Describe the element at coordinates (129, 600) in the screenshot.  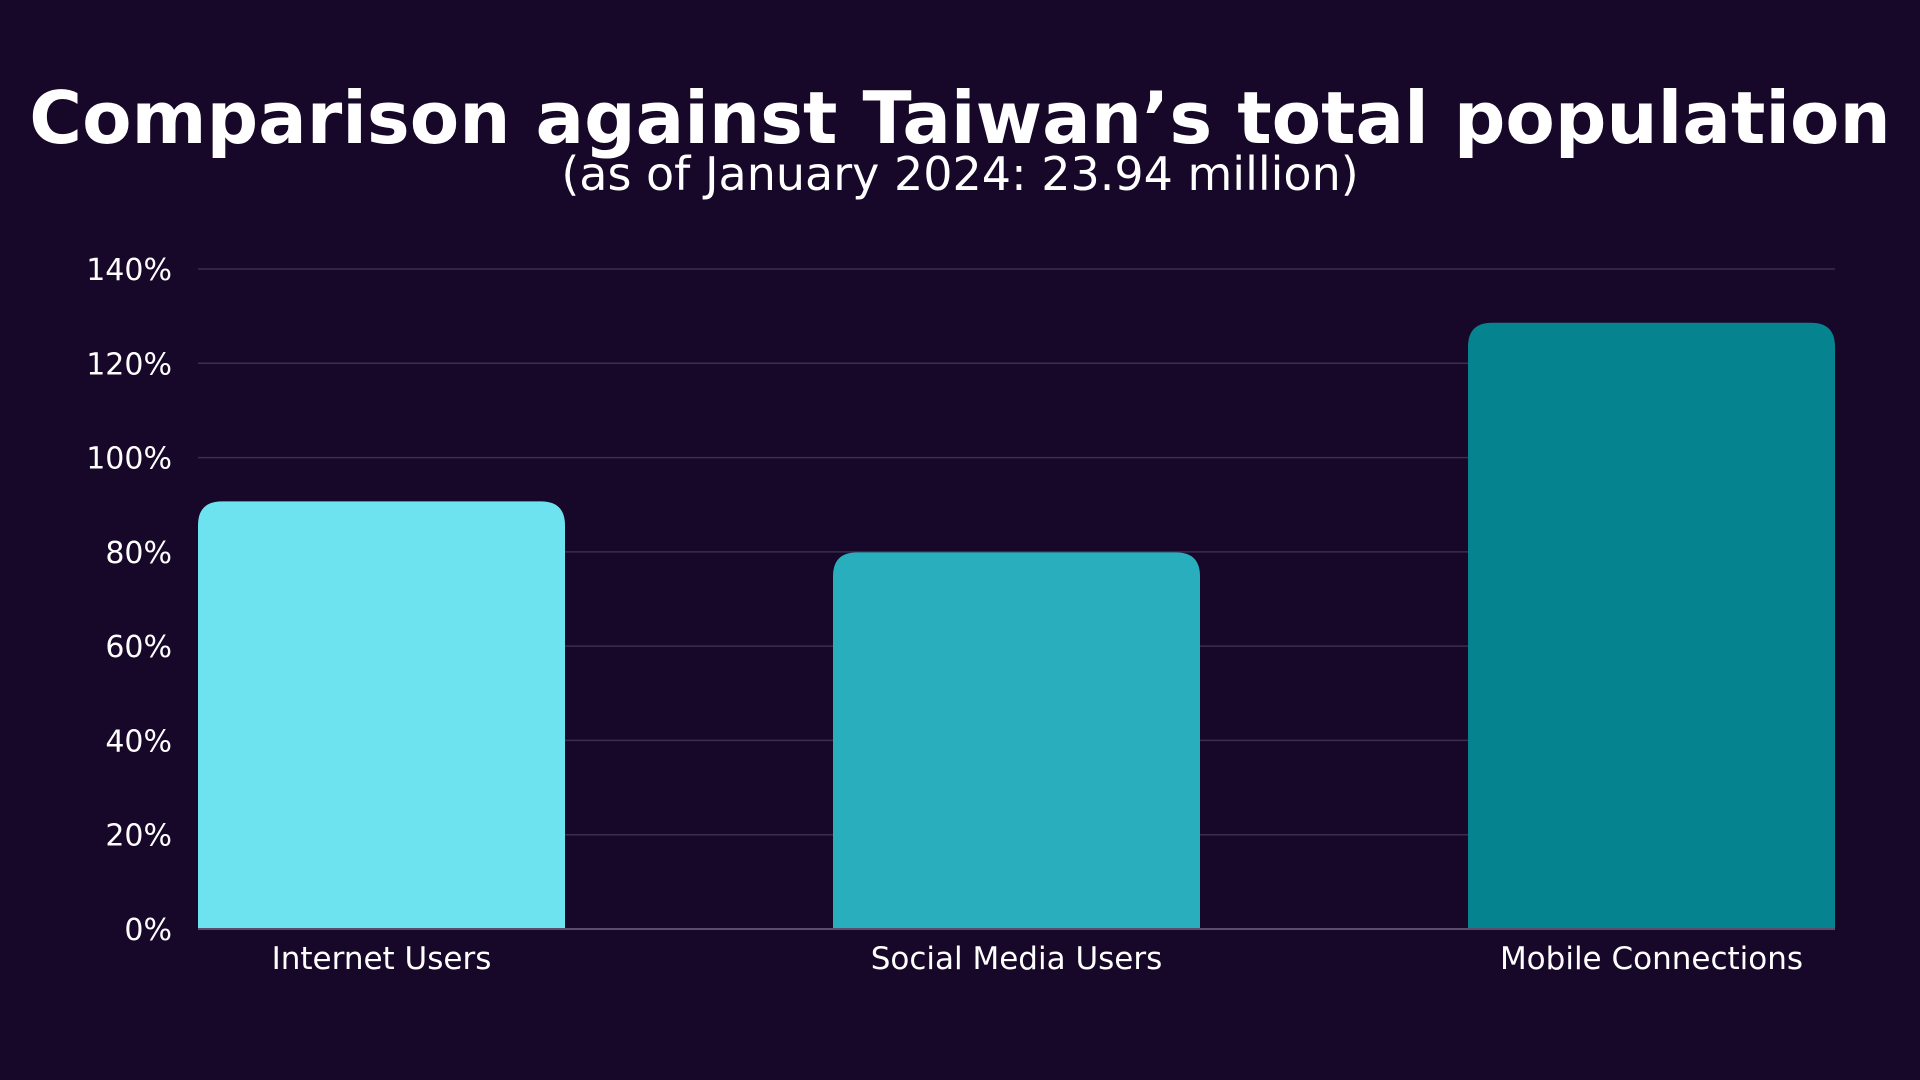
I see `y-tick-labels: 0% 20% 40% 60% 80% 100% 120% 140%` at that location.